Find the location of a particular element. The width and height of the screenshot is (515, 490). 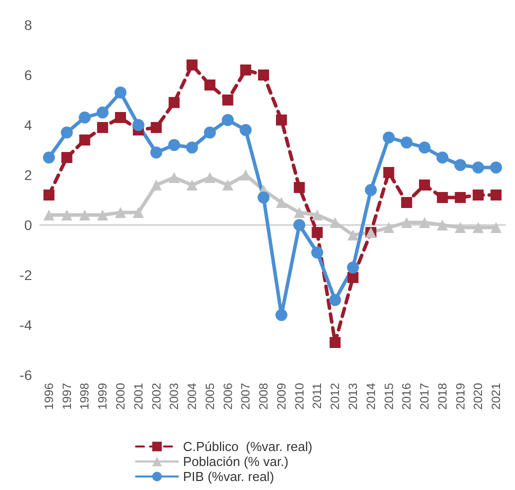

x-tick-label: 2003 is located at coordinates (174, 396).